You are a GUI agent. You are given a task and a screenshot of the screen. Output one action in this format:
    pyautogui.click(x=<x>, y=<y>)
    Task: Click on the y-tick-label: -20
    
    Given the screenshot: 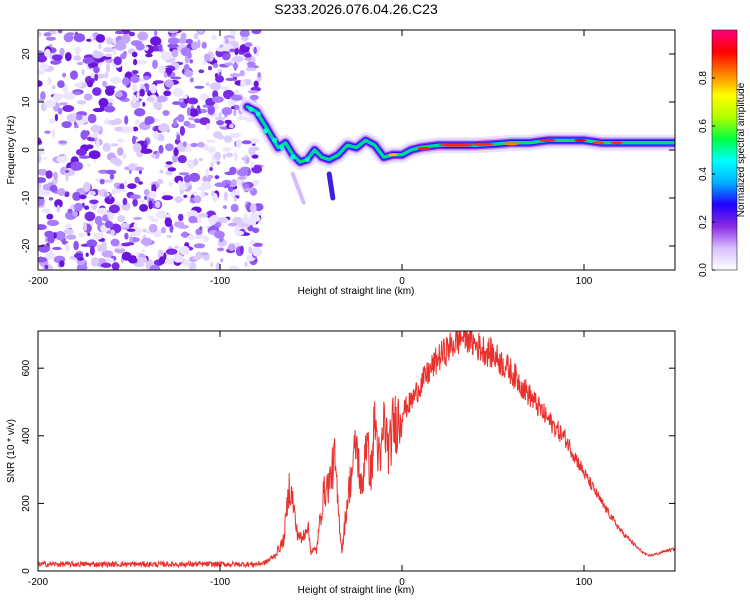 What is the action you would take?
    pyautogui.click(x=26, y=245)
    